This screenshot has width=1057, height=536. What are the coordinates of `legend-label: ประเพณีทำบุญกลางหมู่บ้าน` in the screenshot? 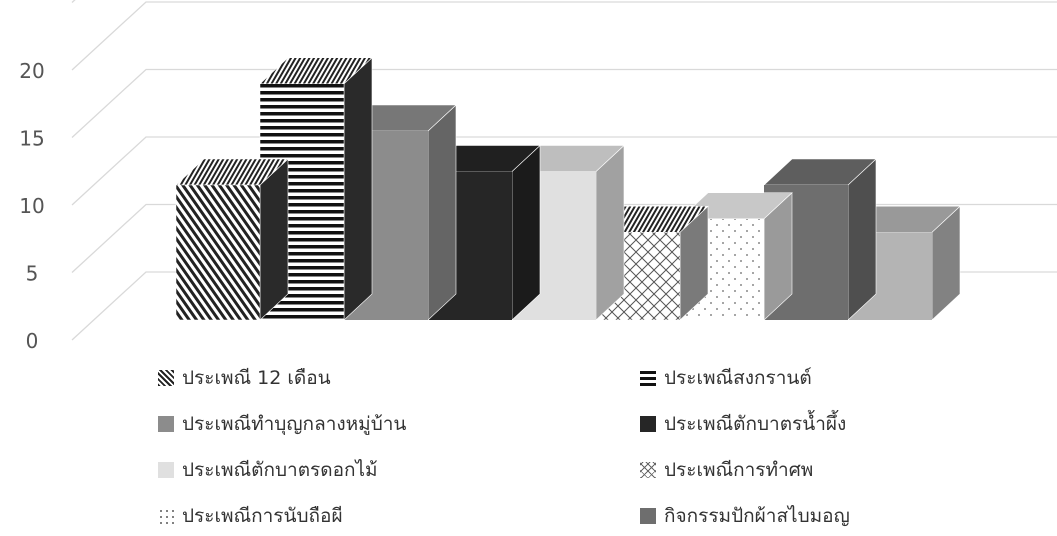 It's located at (294, 424).